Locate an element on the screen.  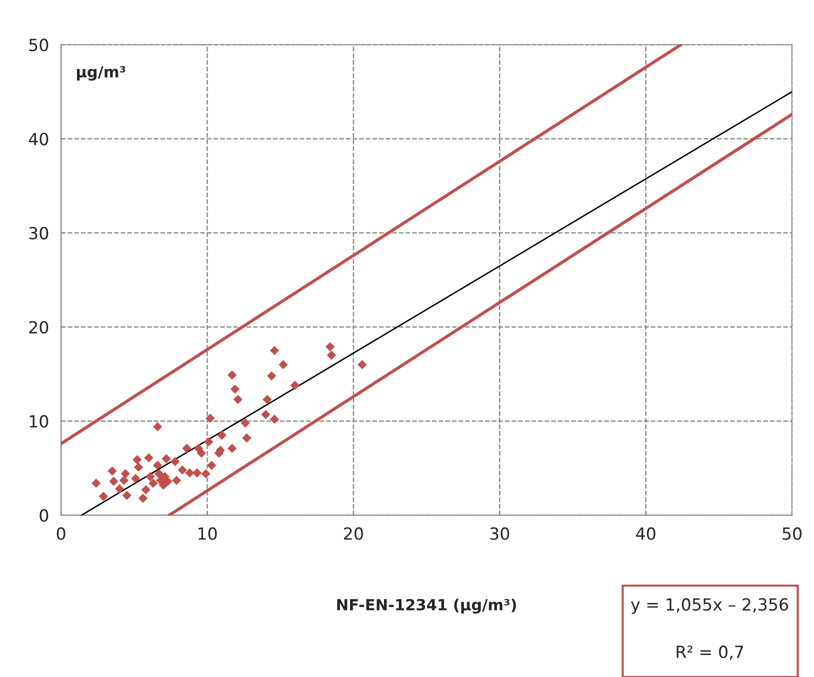
x-tick-label: 50 is located at coordinates (792, 533).